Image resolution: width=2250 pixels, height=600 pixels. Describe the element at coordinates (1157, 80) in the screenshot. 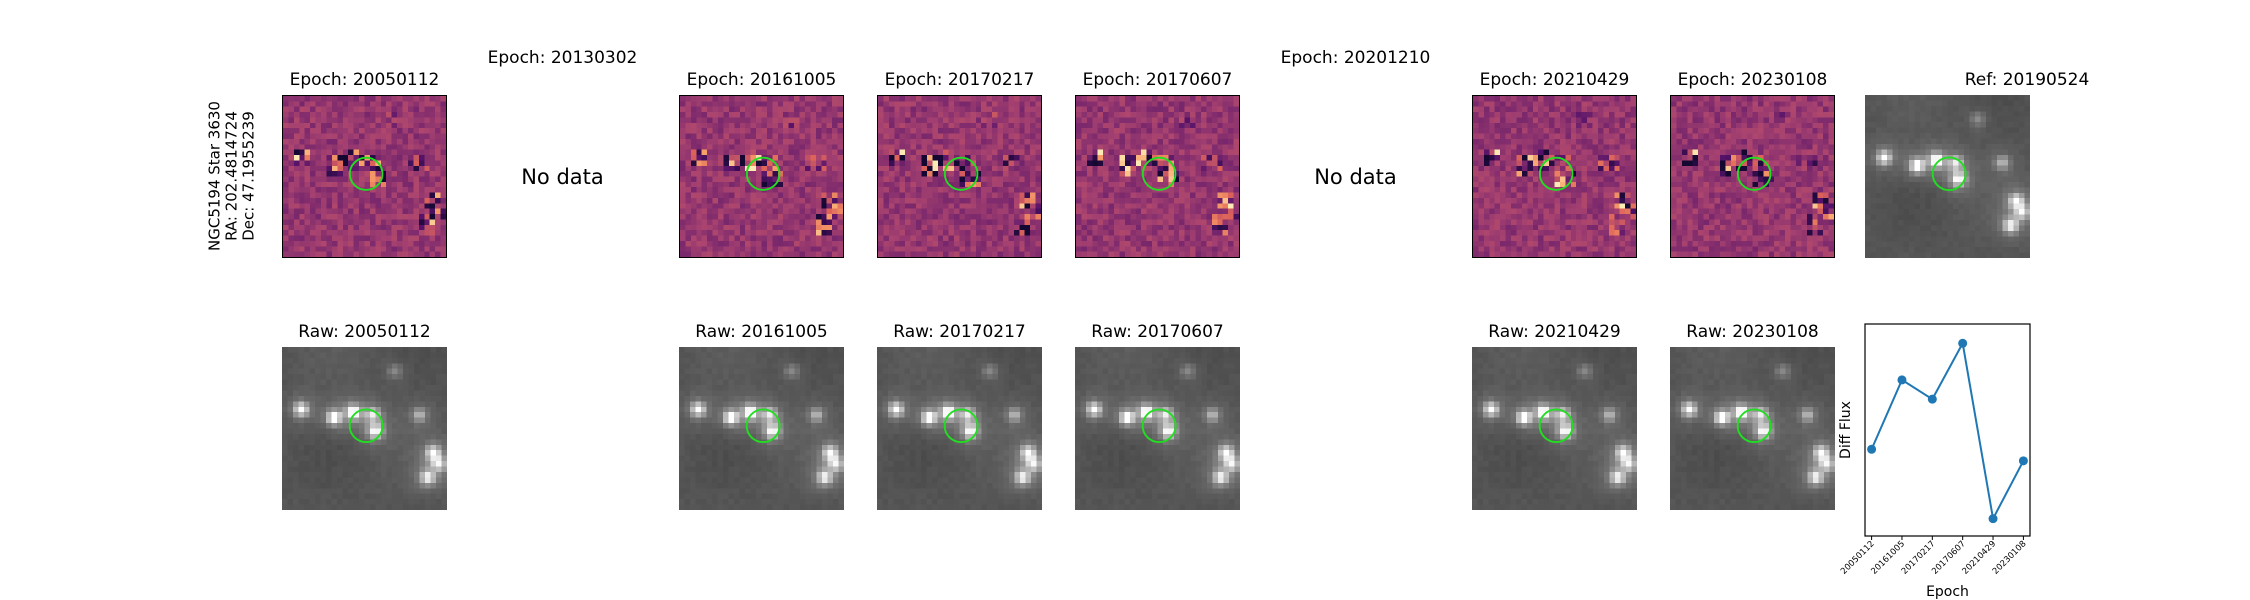

I see `diff-title-4: Epoch: 20170607` at that location.